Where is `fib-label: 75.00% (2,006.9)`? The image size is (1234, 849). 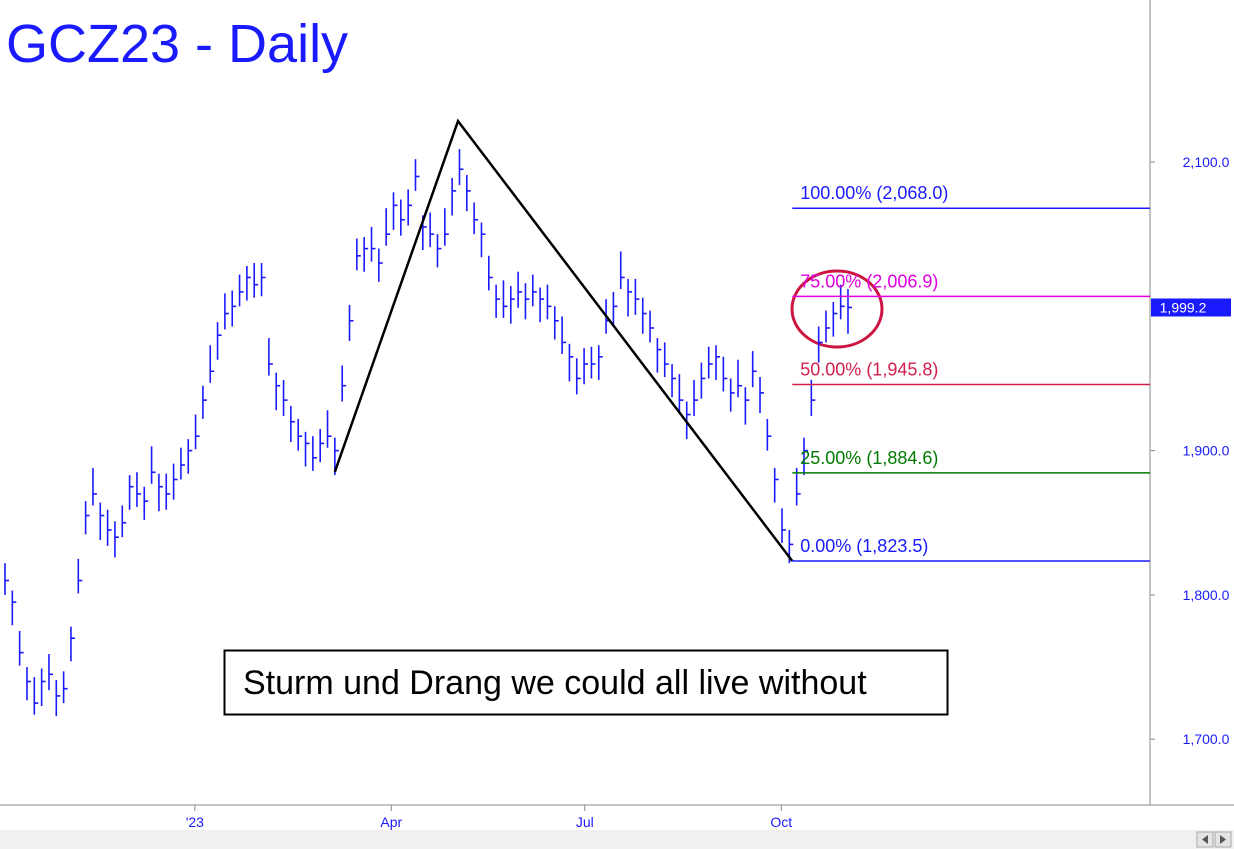 fib-label: 75.00% (2,006.9) is located at coordinates (869, 281).